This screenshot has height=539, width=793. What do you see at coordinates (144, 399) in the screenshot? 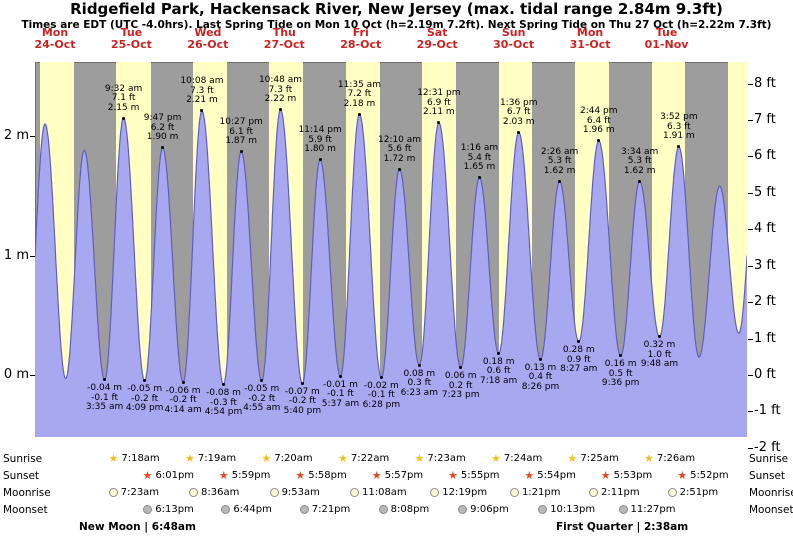
I see `tide-low-annotation: -0.05 m -0.2 ft 4:09 pm` at bounding box center [144, 399].